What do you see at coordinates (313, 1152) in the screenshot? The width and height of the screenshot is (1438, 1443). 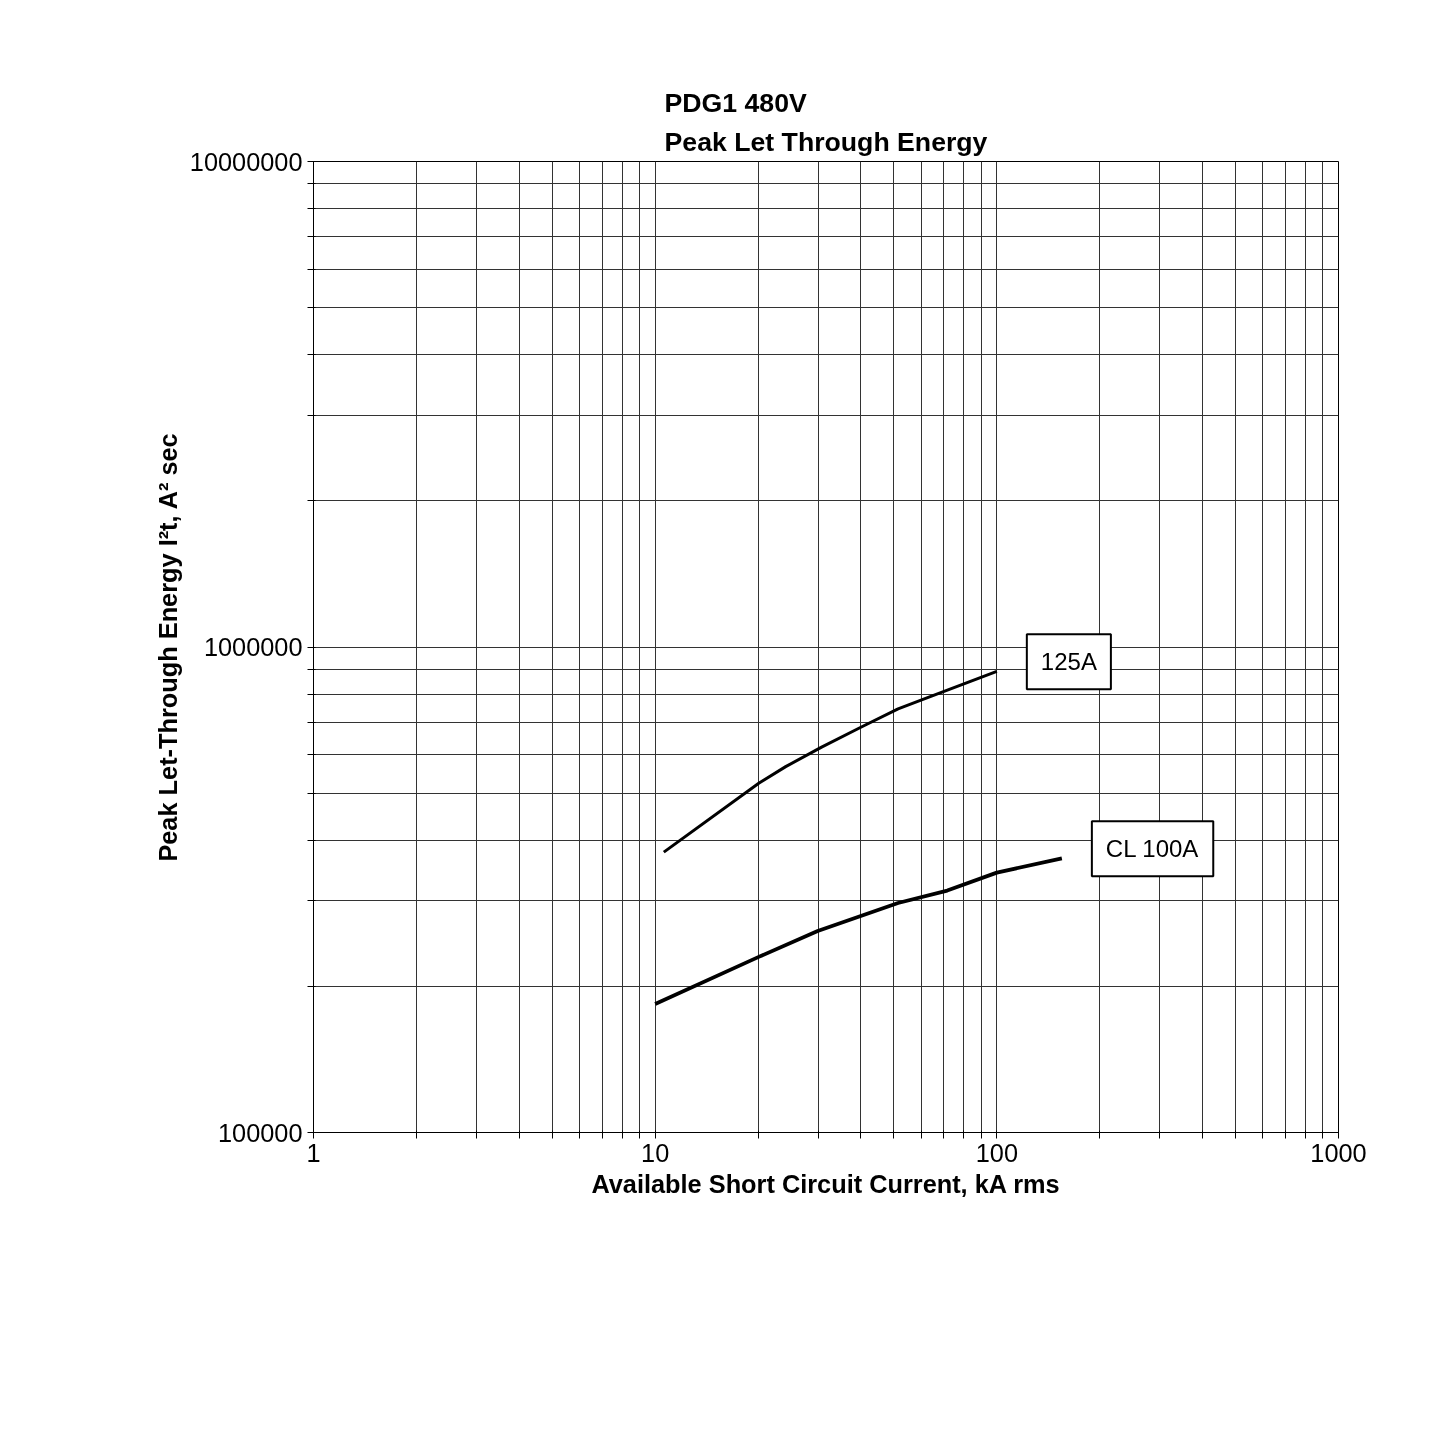 I see `x-tick-label: 1` at bounding box center [313, 1152].